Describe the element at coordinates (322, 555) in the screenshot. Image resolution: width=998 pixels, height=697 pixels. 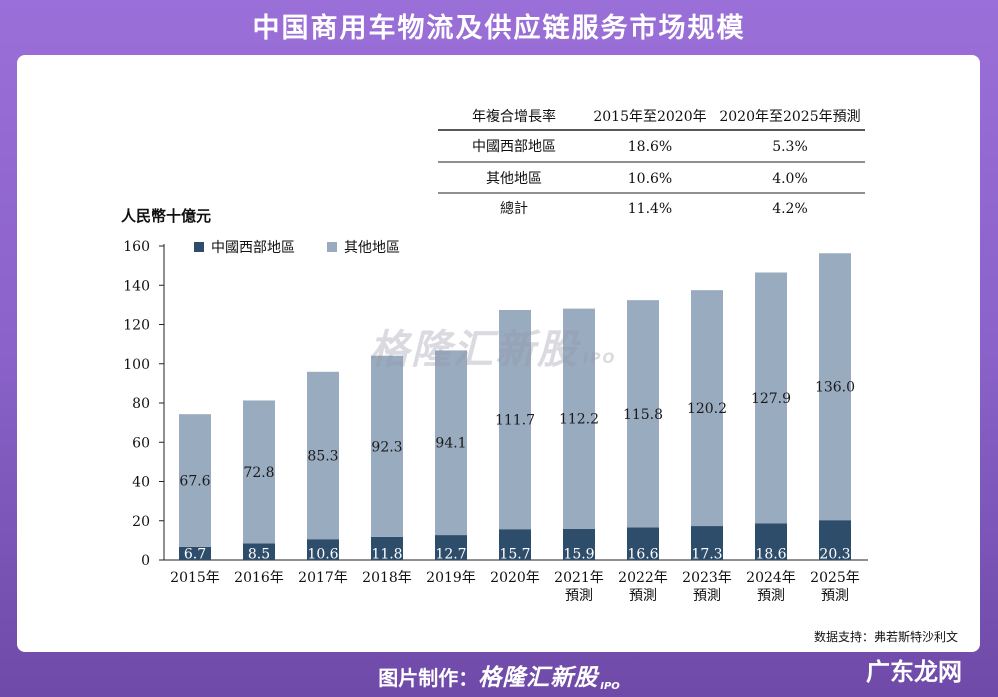
I see `data-label: 10.6` at that location.